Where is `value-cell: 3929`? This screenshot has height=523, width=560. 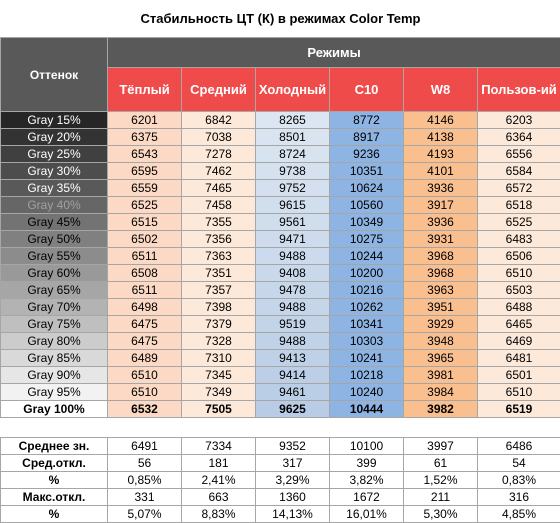
value-cell: 3929 is located at coordinates (440, 324).